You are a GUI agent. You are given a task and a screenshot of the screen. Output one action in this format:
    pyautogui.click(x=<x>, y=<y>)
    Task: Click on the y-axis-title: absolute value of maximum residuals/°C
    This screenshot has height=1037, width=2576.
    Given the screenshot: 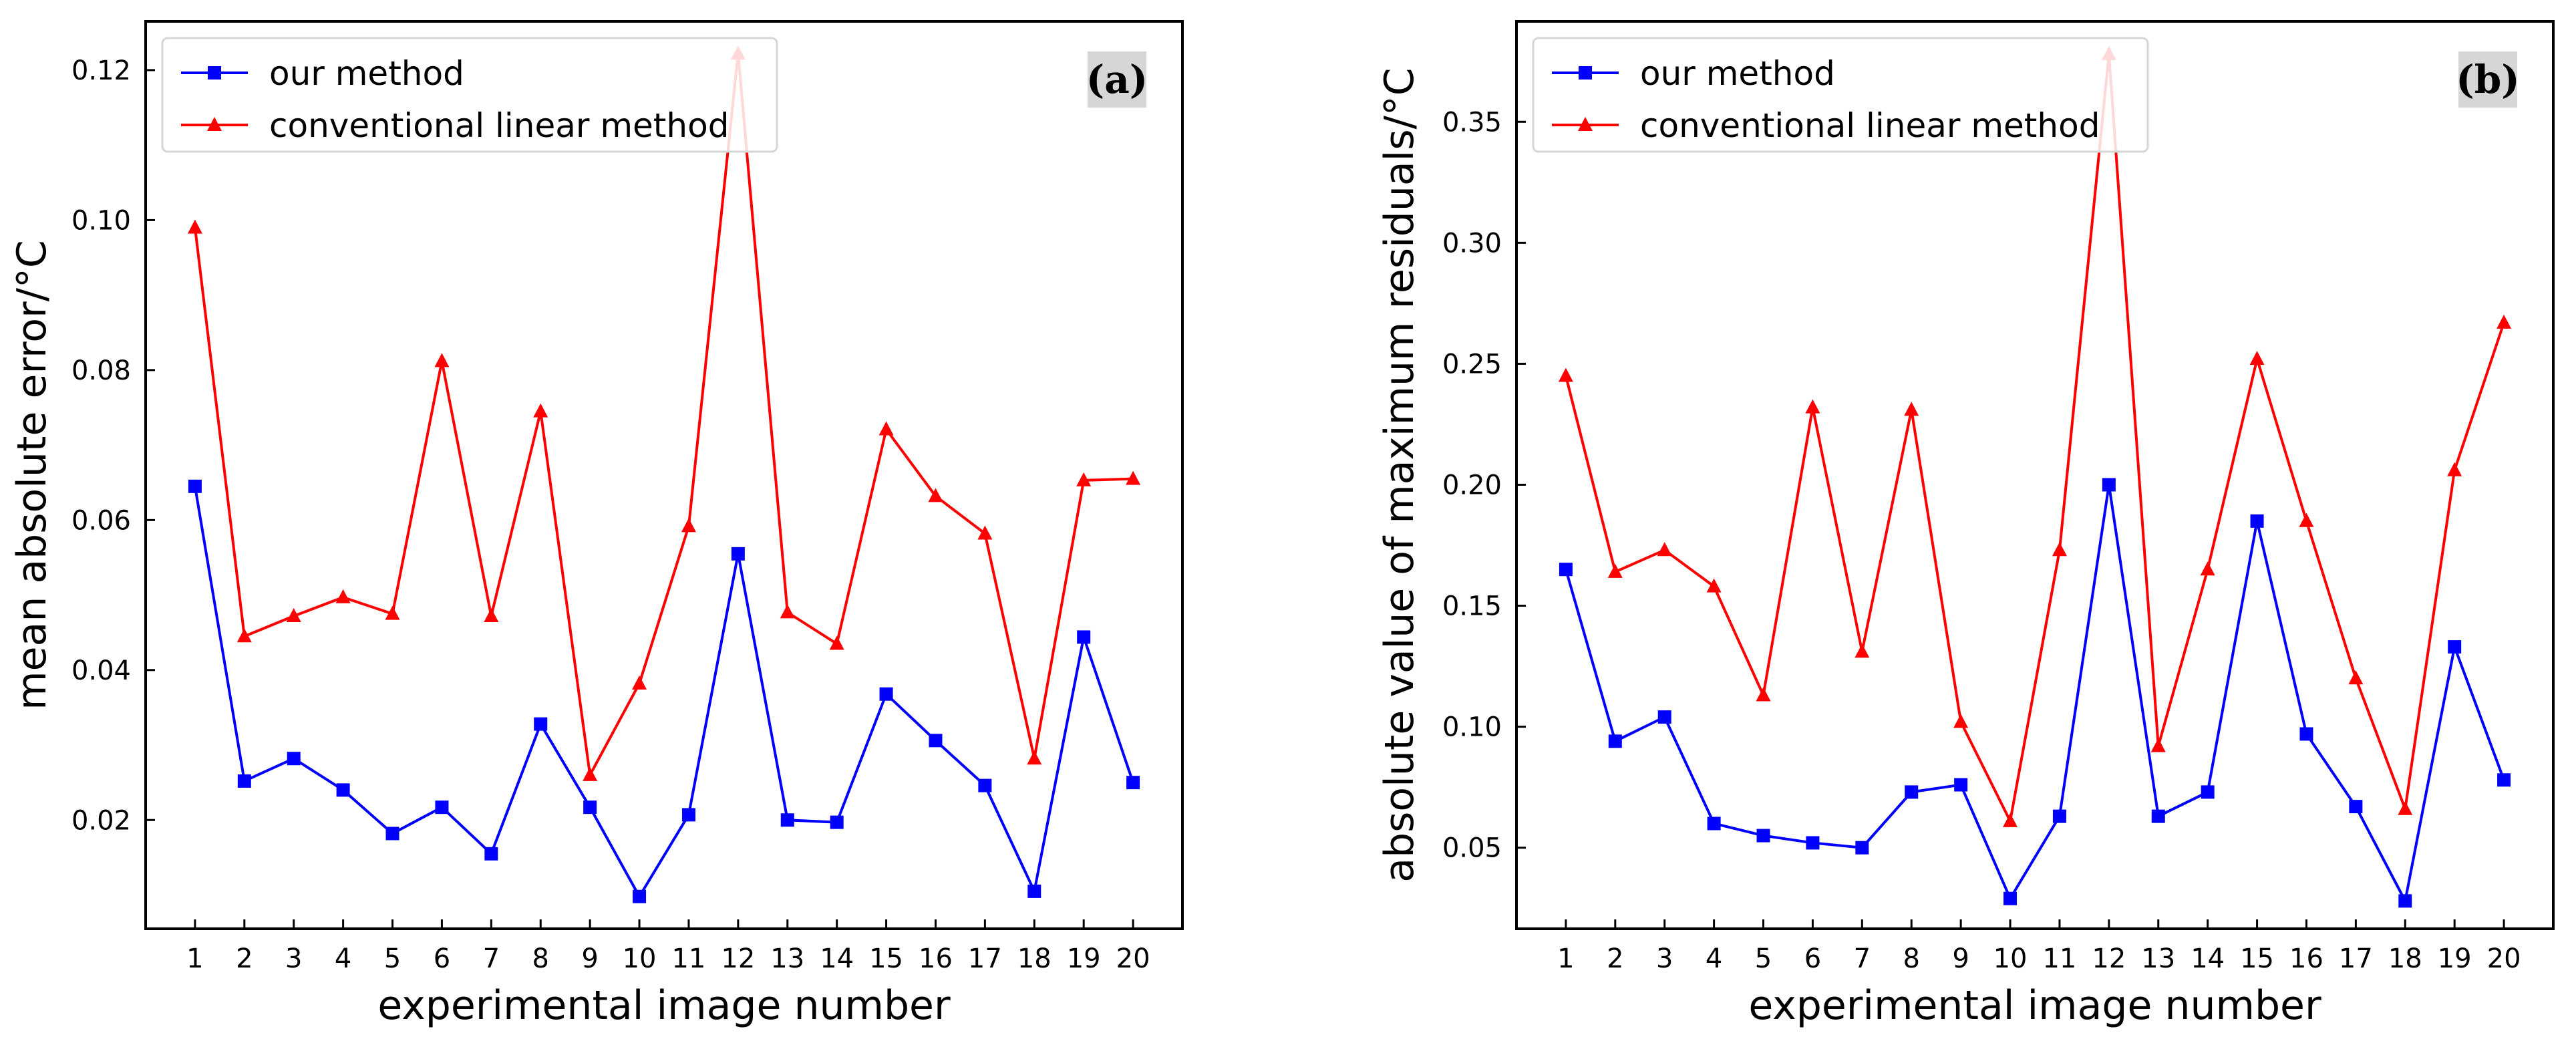 What is the action you would take?
    pyautogui.click(x=1399, y=474)
    